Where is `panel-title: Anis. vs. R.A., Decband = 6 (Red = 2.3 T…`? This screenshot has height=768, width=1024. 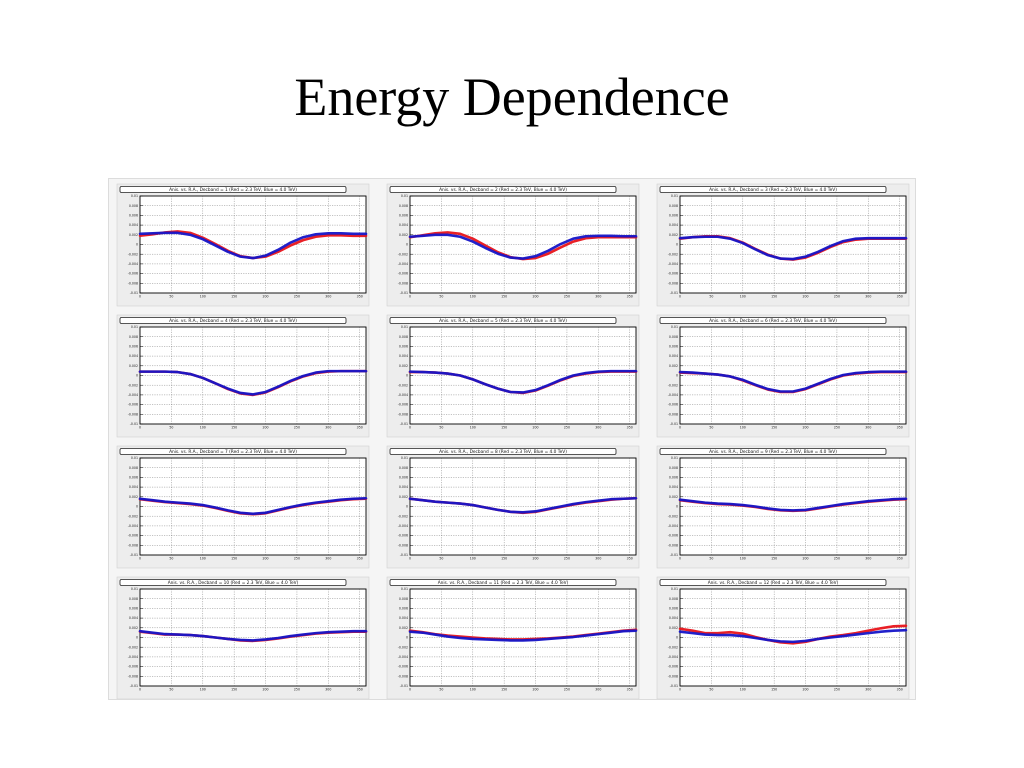 panel-title: Anis. vs. R.A., Decband = 6 (Red = 2.3 T… is located at coordinates (773, 321).